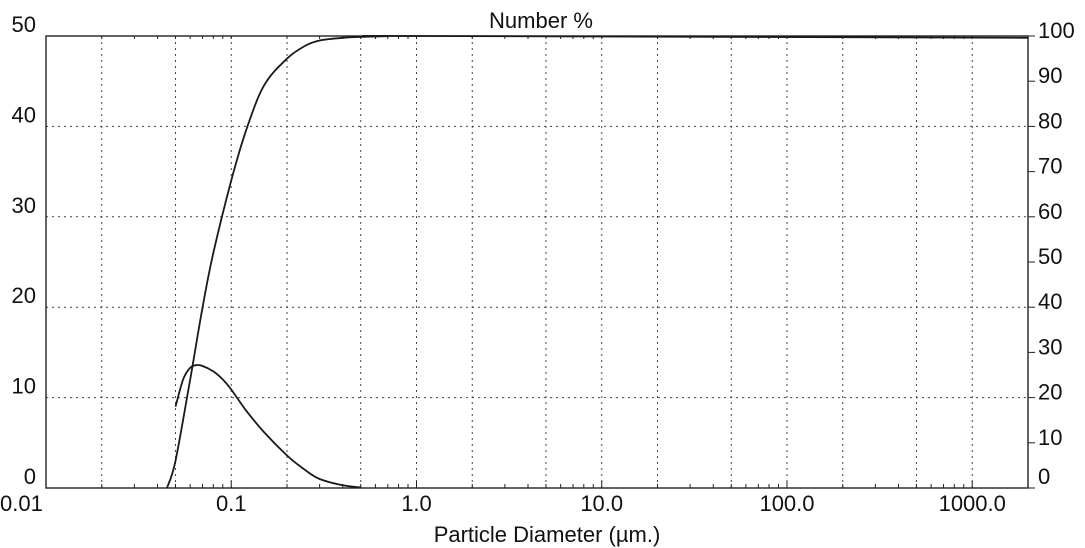 The width and height of the screenshot is (1085, 548). What do you see at coordinates (1050, 256) in the screenshot?
I see `y-right-tick-label: 50` at bounding box center [1050, 256].